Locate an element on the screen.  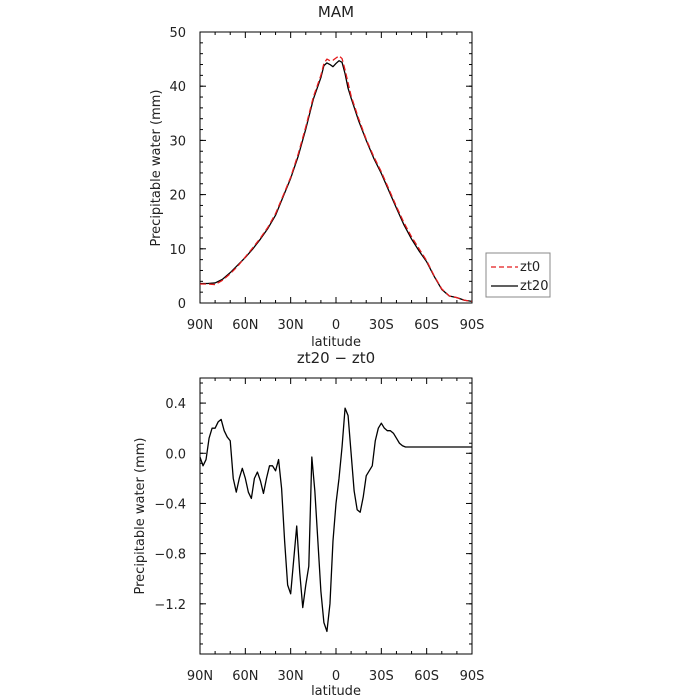
y-tick-label: 20 is located at coordinates (177, 196).